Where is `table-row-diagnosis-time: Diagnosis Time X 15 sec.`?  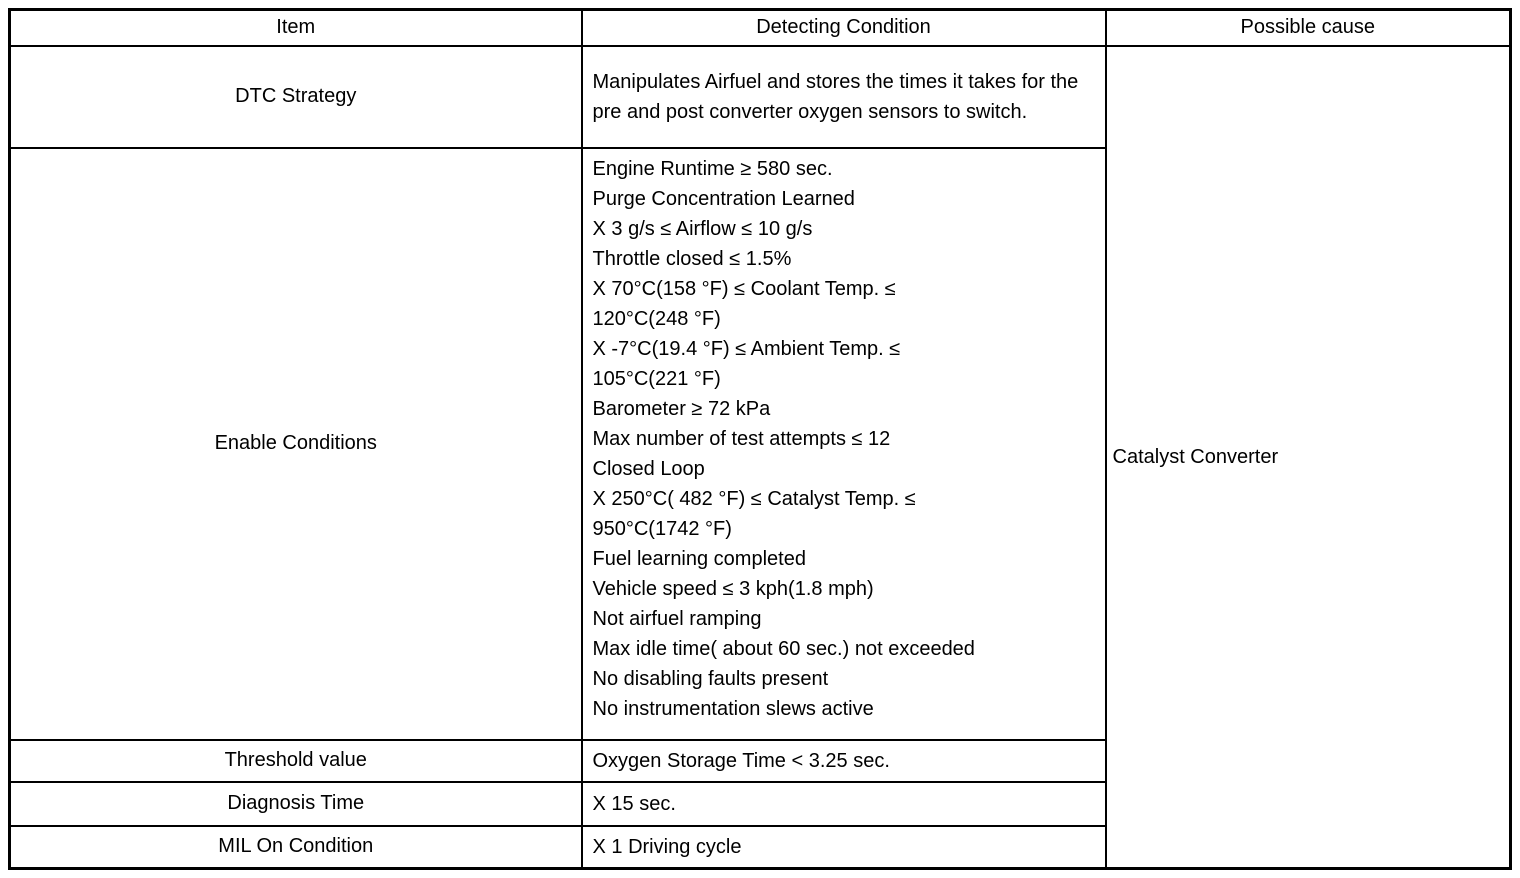 table-row-diagnosis-time: Diagnosis Time X 15 sec. is located at coordinates (759, 803).